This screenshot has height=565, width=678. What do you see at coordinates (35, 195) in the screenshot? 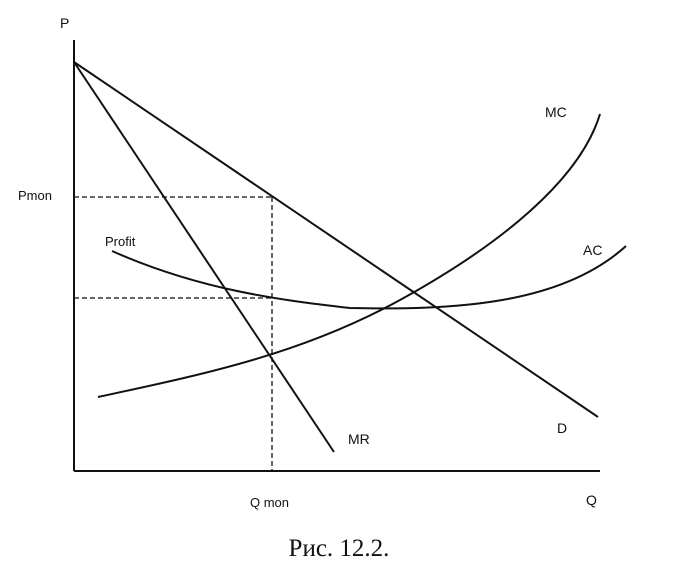
I see `price-tick-label: Pmon` at bounding box center [35, 195].